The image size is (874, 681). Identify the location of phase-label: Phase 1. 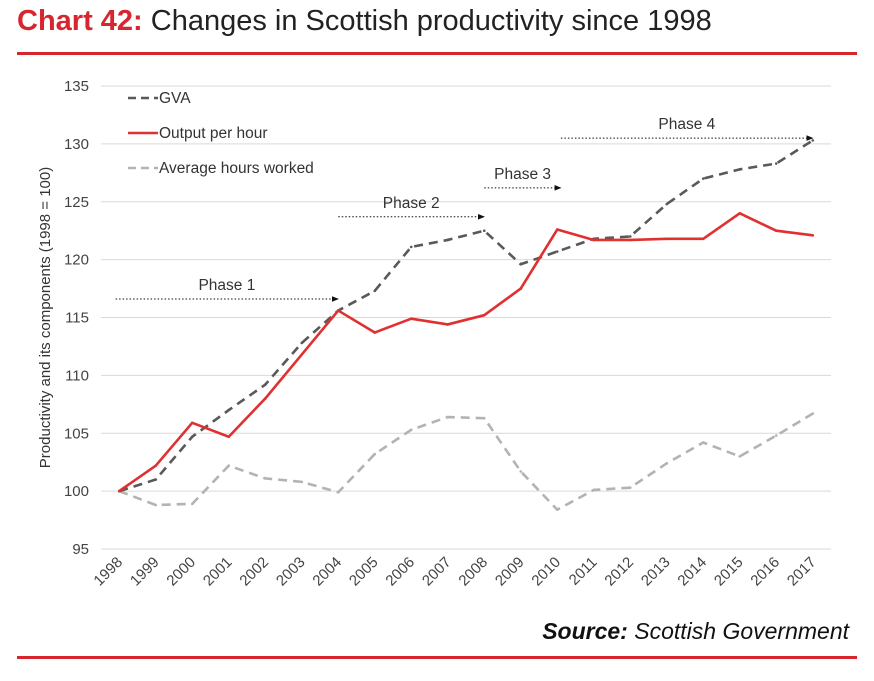
(226, 285).